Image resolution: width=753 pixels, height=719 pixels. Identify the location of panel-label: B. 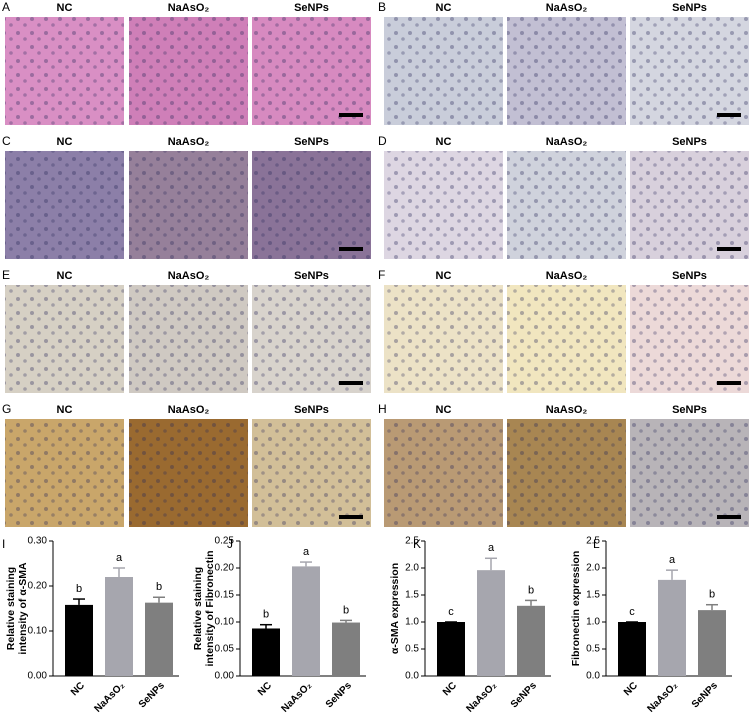
(382, 7).